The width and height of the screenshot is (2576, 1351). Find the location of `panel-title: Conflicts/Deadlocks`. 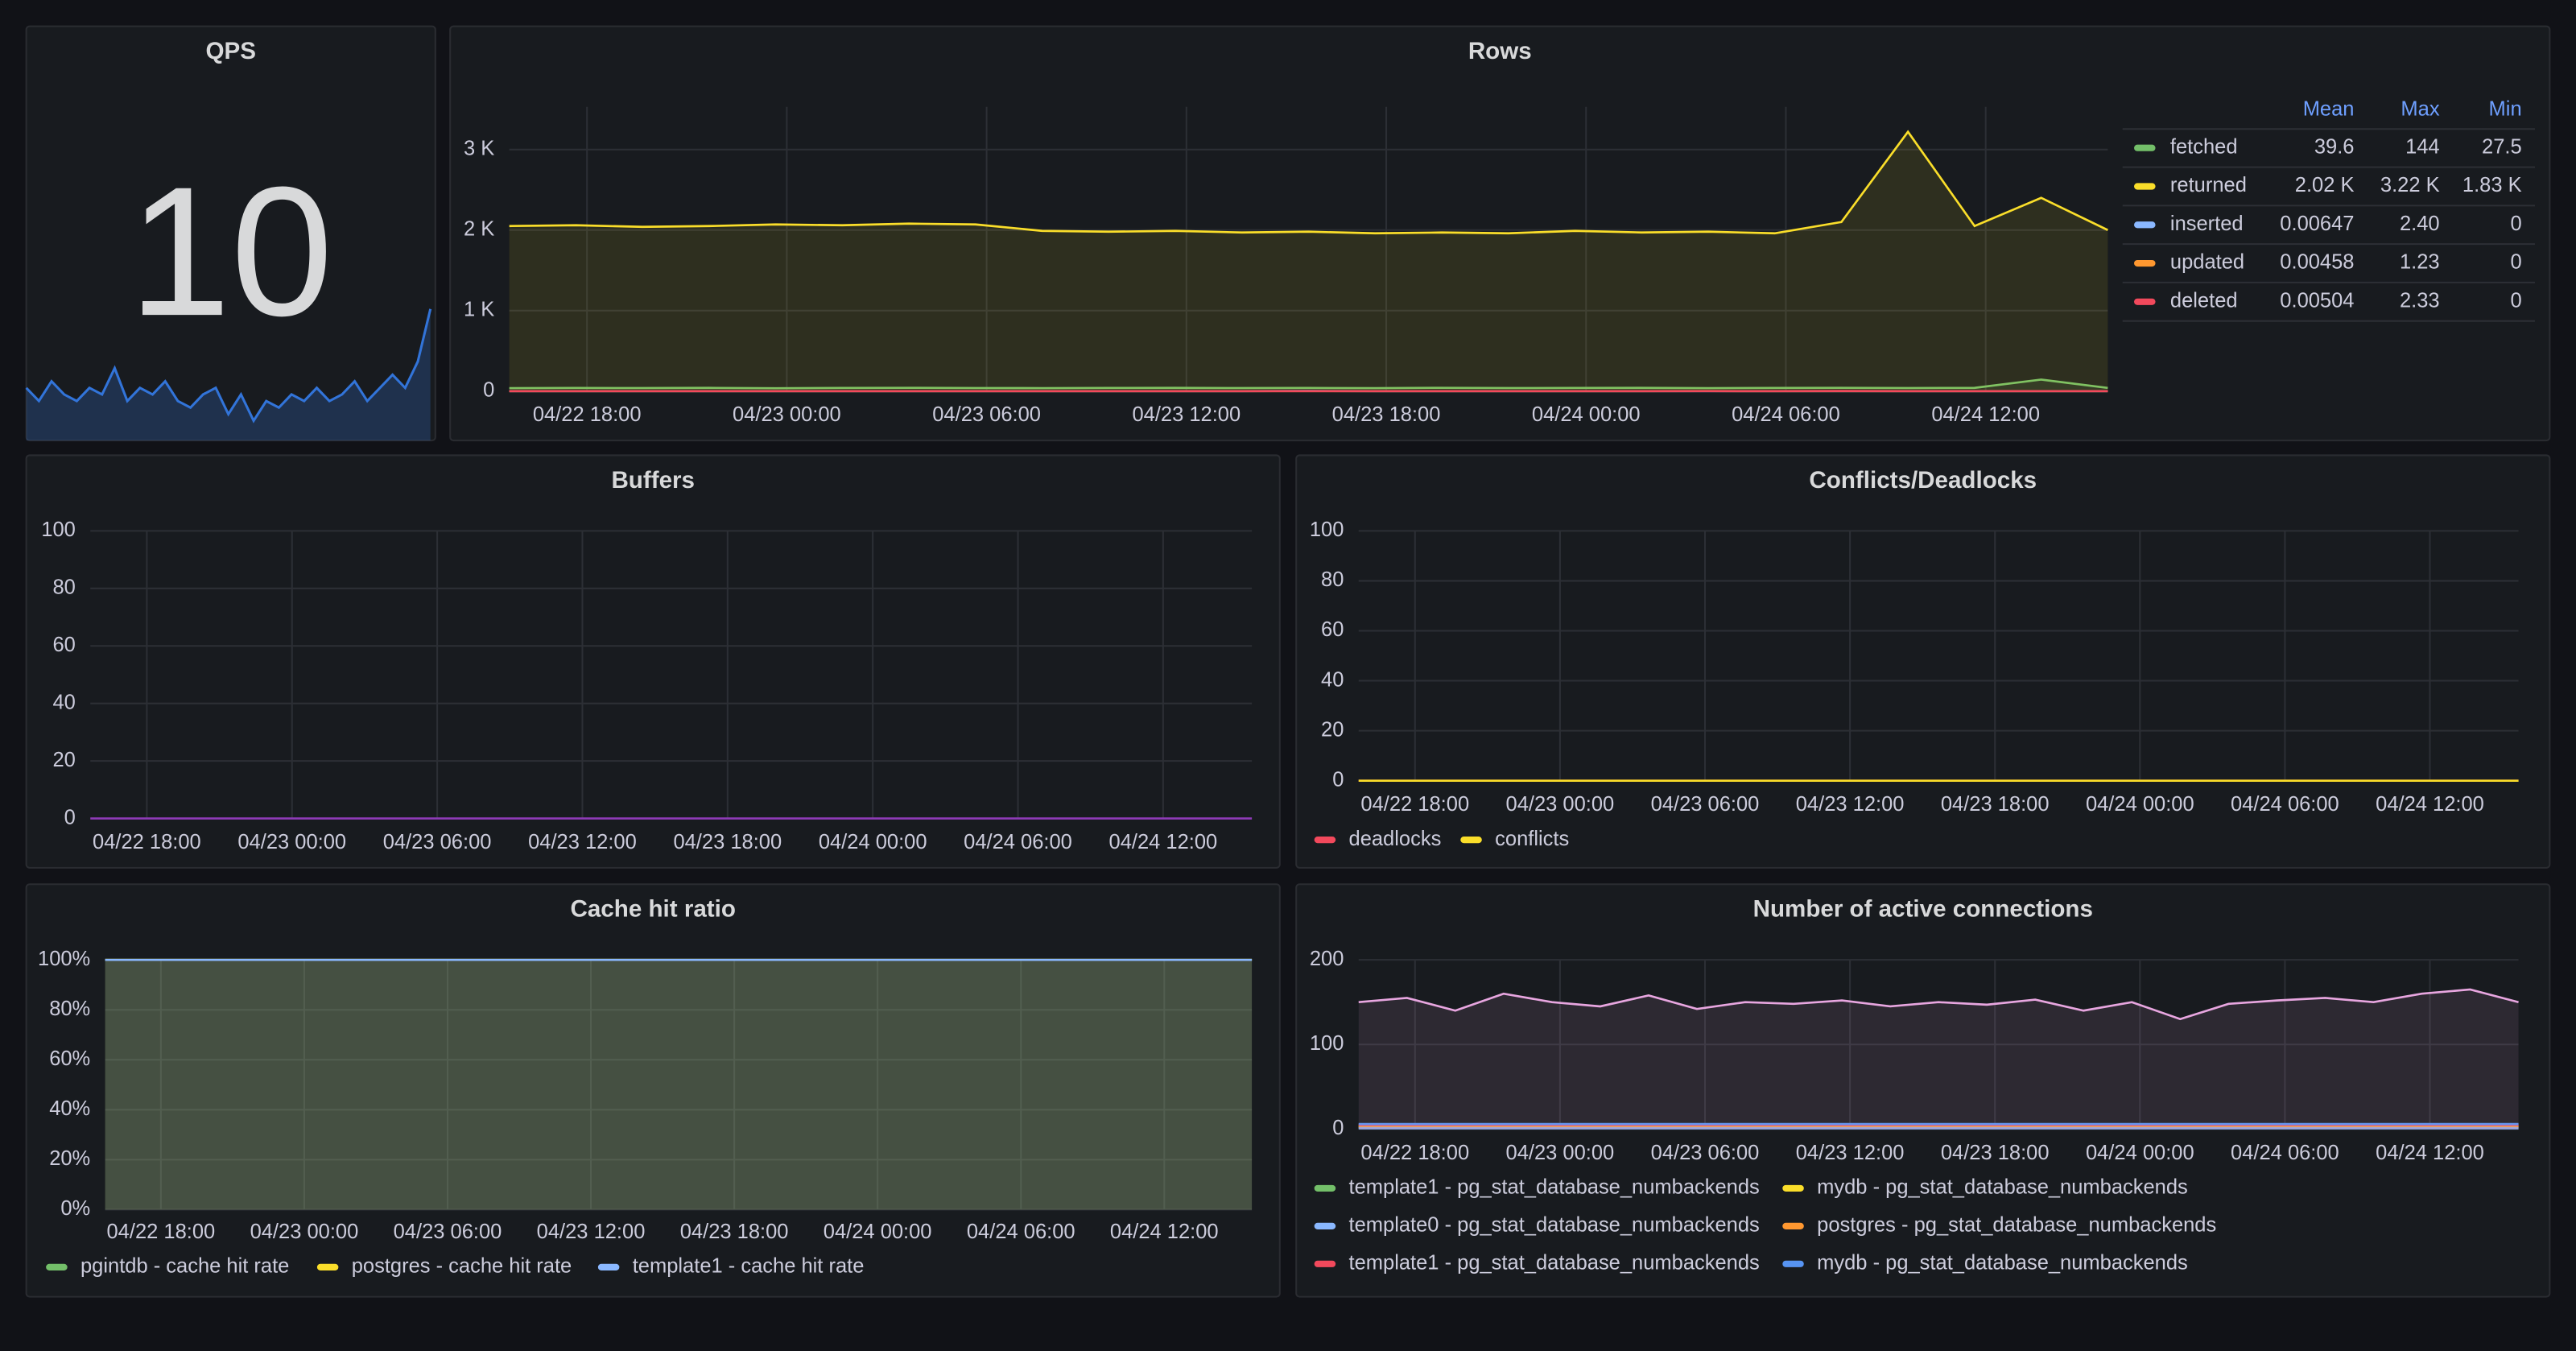

panel-title: Conflicts/Deadlocks is located at coordinates (1923, 480).